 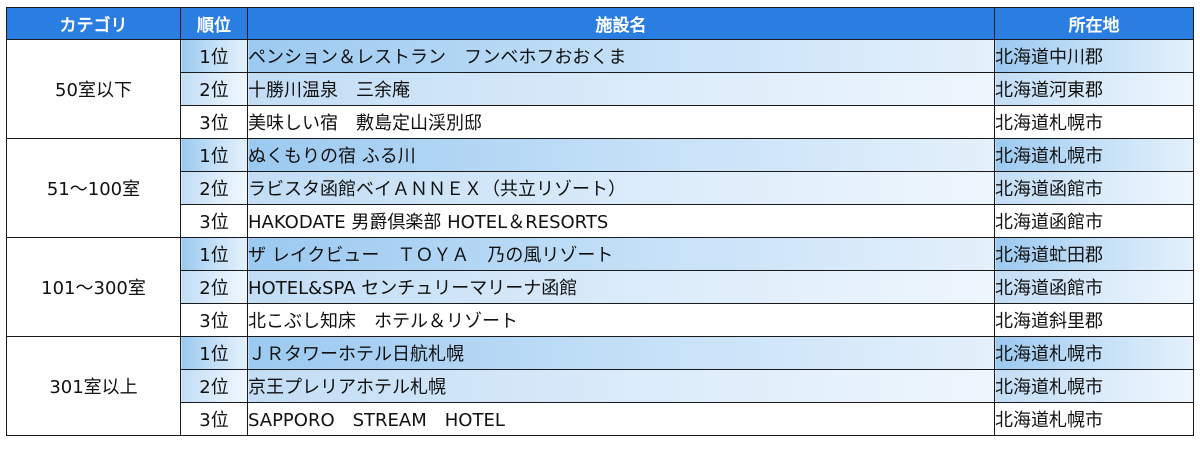 I want to click on table-row: 2位 ラビスタ函館ベイＡＮＮＥＸ（共立リゾート） 北海道函館市, so click(x=600, y=188).